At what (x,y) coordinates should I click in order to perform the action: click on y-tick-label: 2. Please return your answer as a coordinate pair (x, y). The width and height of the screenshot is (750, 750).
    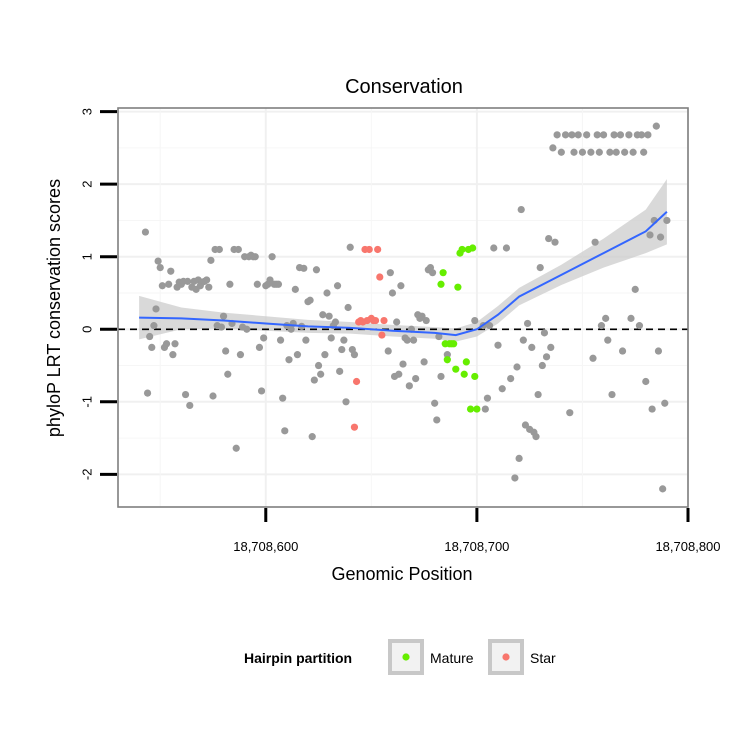
    Looking at the image, I should click on (86, 184).